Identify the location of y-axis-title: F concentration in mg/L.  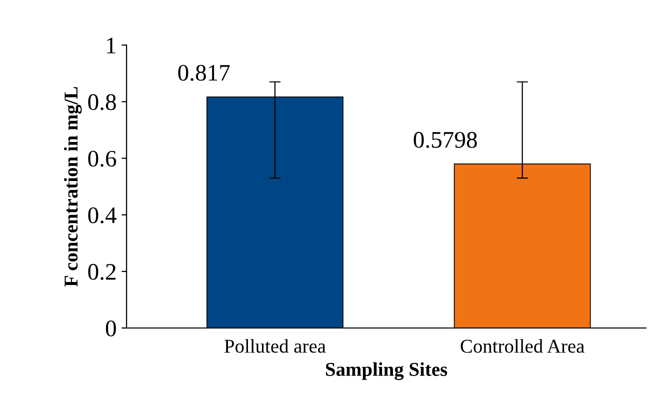
(73, 187).